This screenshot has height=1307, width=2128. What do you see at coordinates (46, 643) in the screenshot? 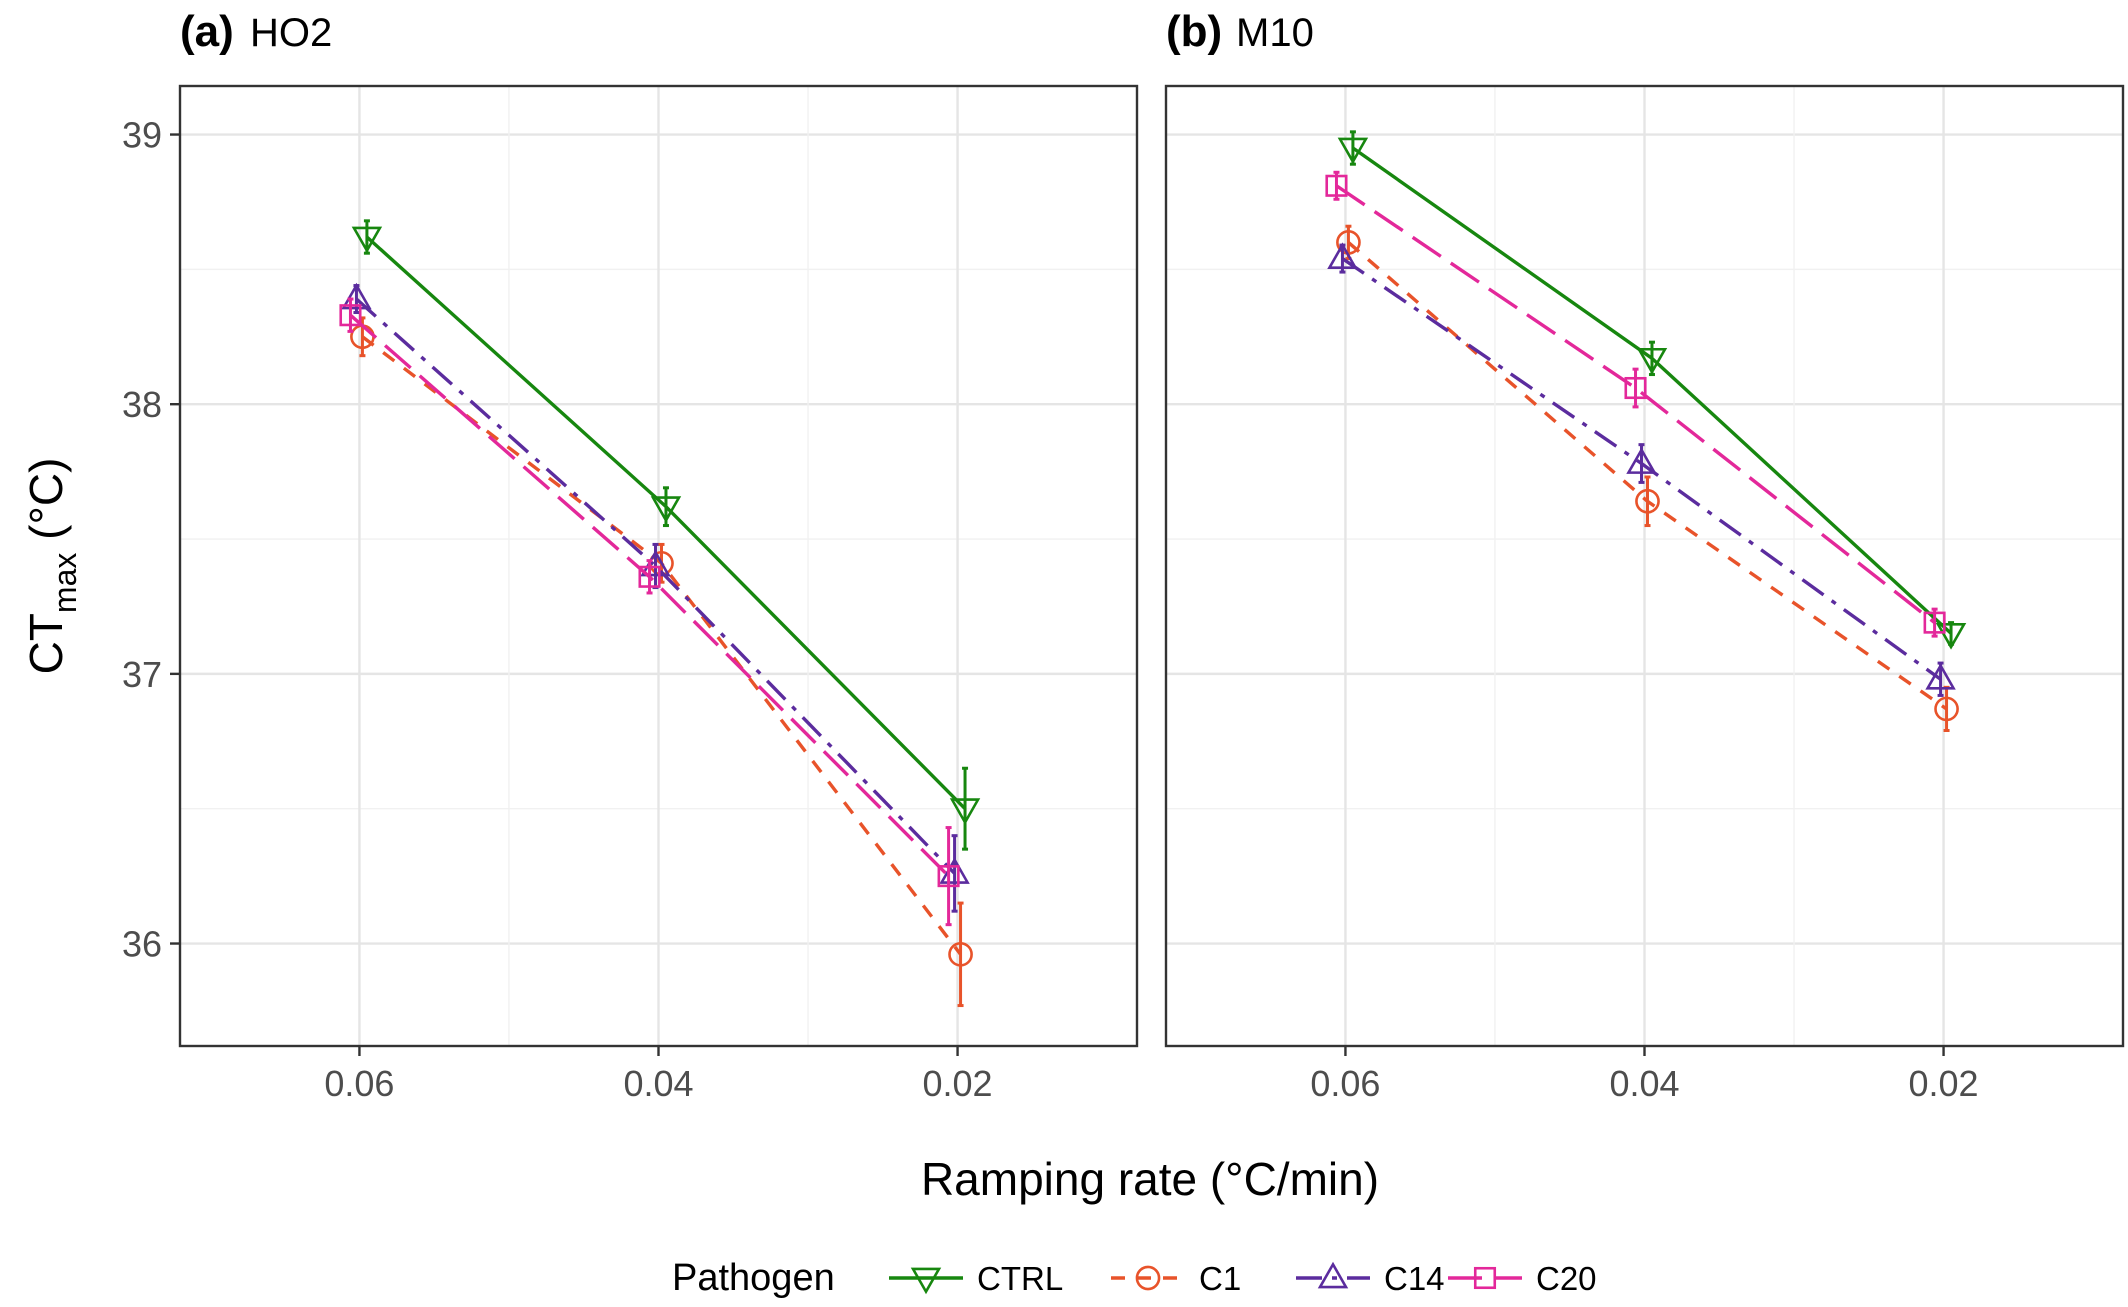
I see `y-axis-title-main: CT` at bounding box center [46, 643].